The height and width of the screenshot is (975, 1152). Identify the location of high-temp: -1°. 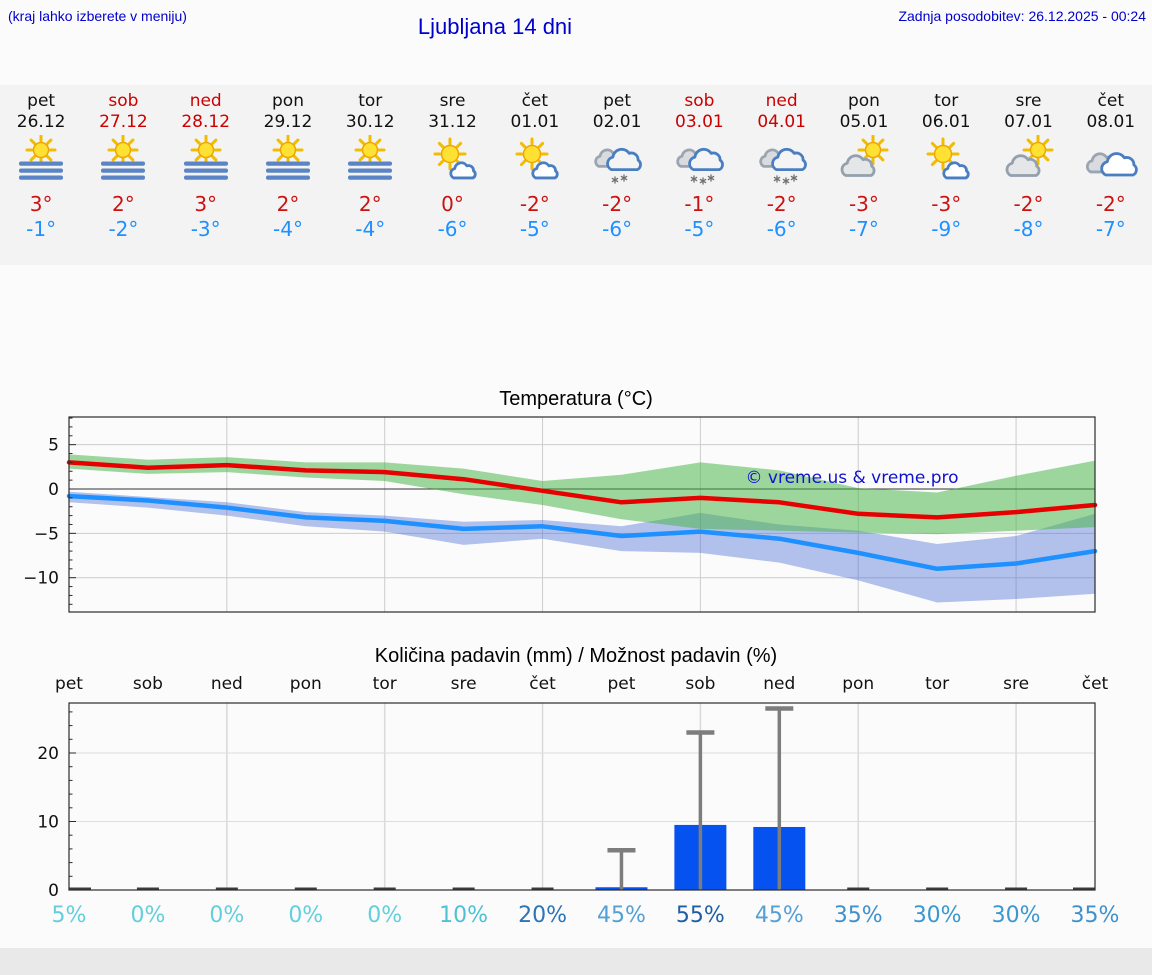
(699, 204).